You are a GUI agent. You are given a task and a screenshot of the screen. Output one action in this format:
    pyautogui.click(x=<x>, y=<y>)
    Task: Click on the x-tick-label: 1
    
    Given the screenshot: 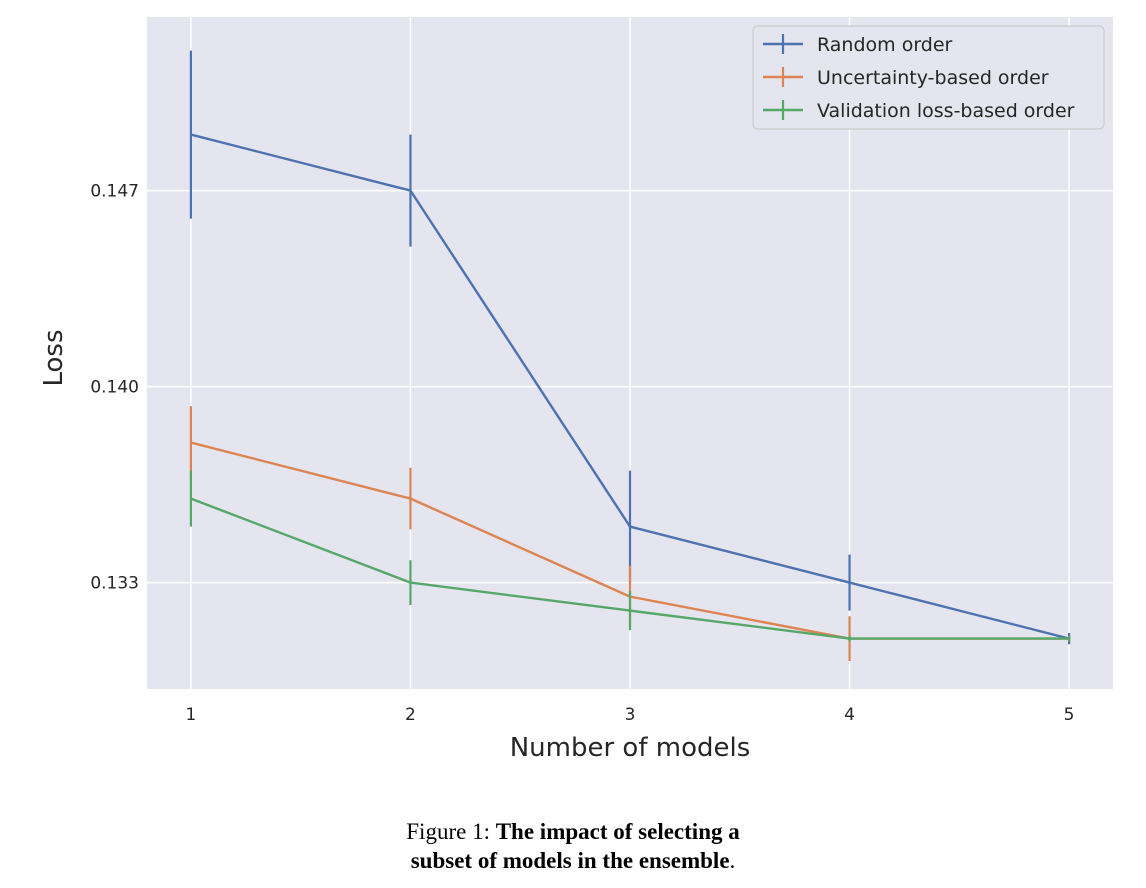 What is the action you would take?
    pyautogui.click(x=190, y=715)
    